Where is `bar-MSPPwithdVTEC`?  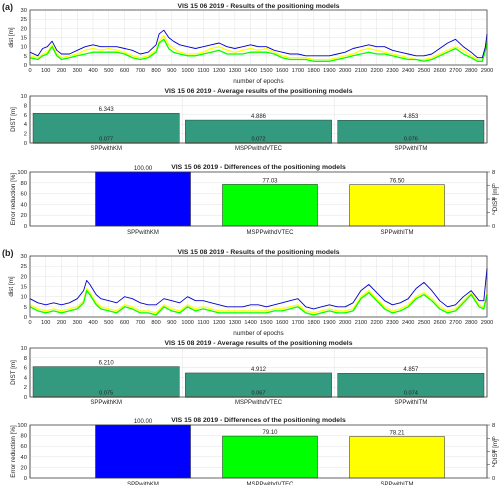
bar-MSPPwithdVTEC is located at coordinates (258, 385).